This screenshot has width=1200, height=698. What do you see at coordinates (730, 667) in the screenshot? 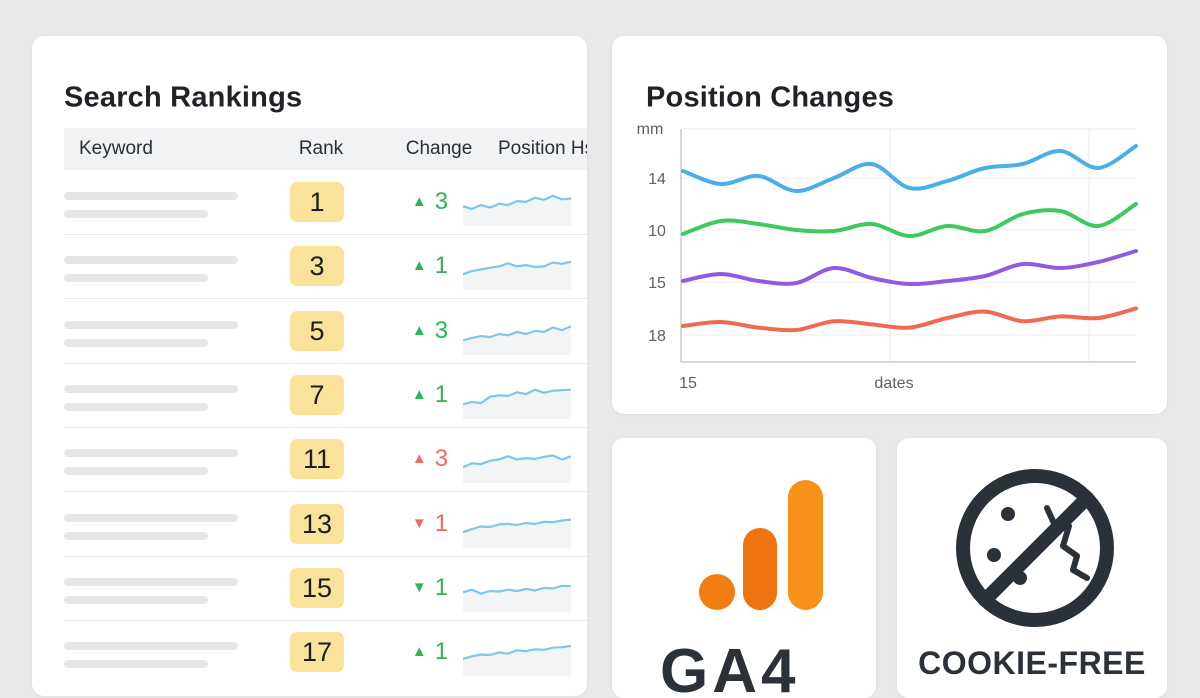
I see `ga4-label: GA4` at bounding box center [730, 667].